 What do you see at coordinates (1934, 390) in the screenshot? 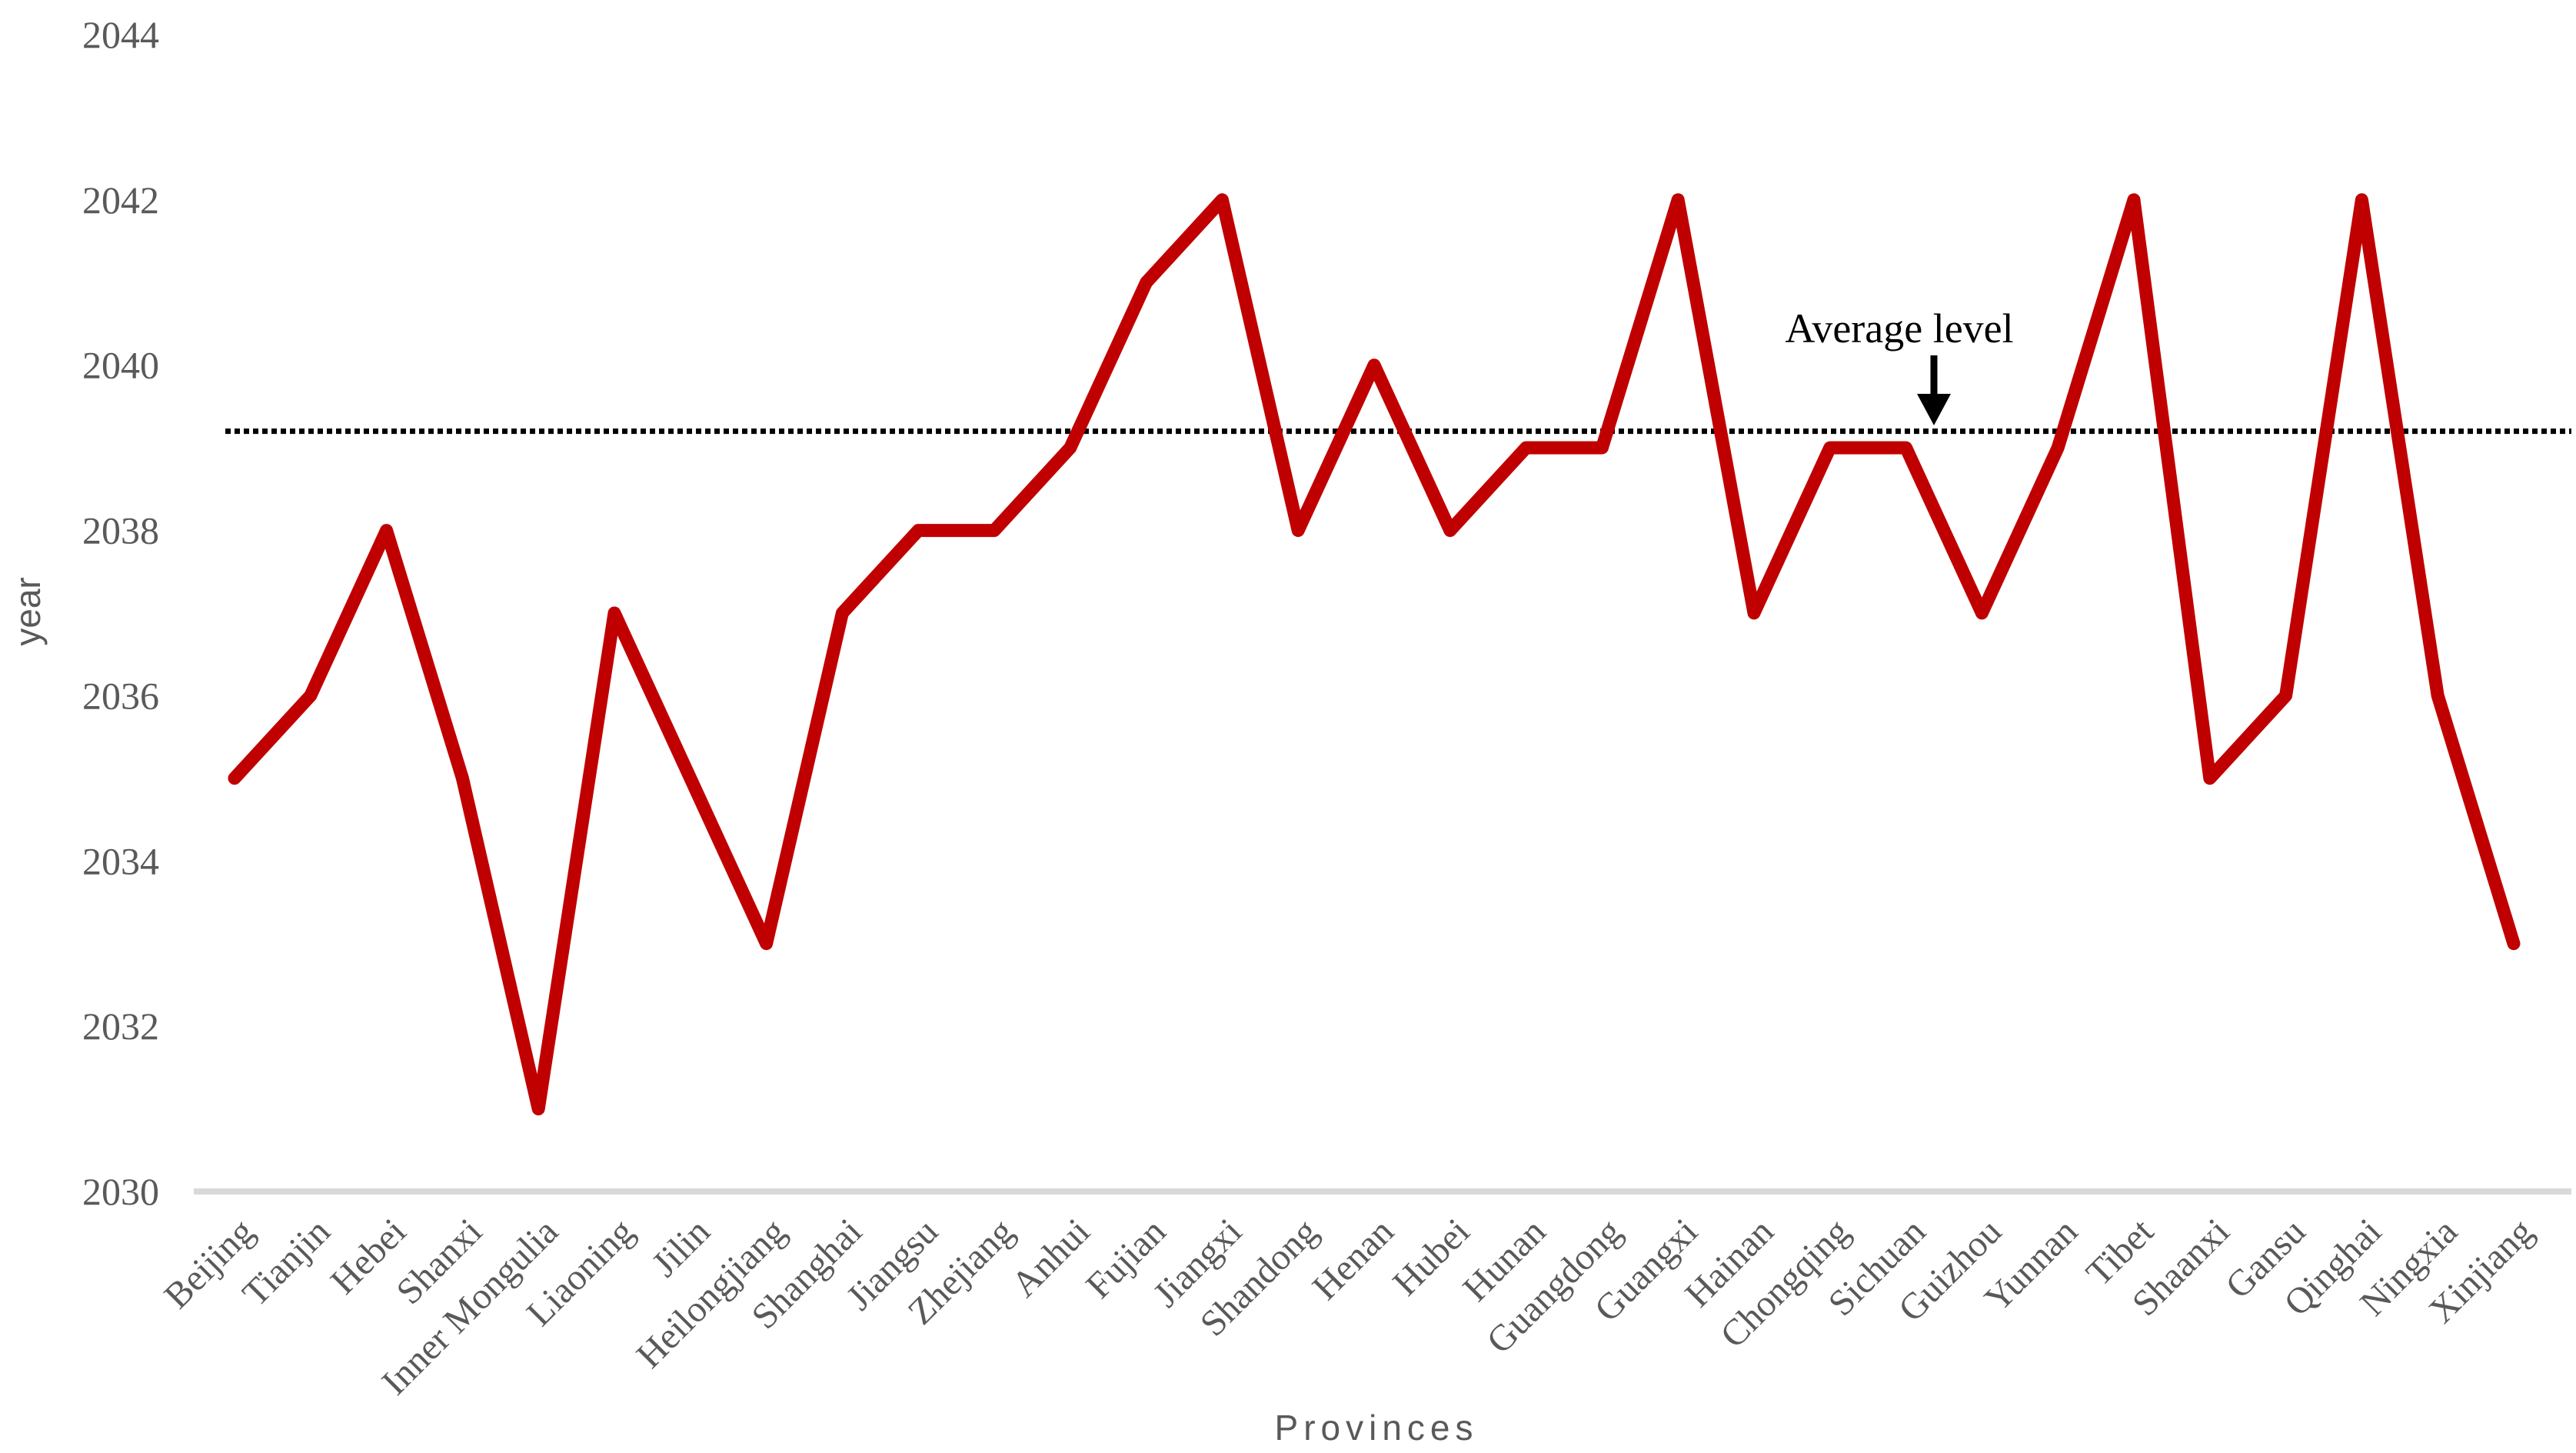
I see `average-level-arrow-icon` at bounding box center [1934, 390].